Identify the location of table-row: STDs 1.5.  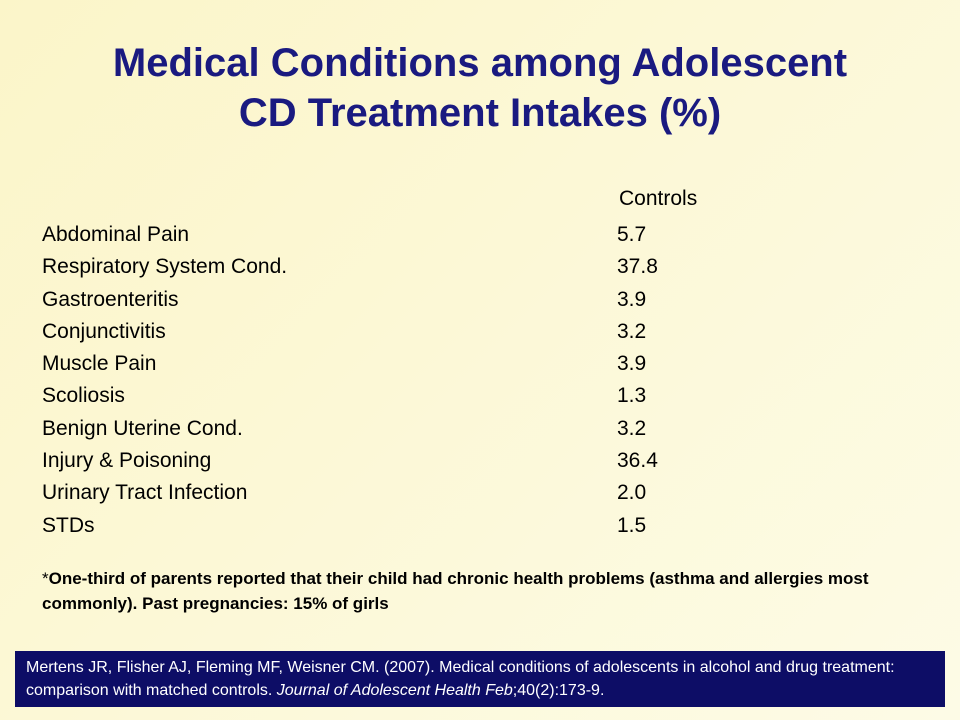
(392, 528).